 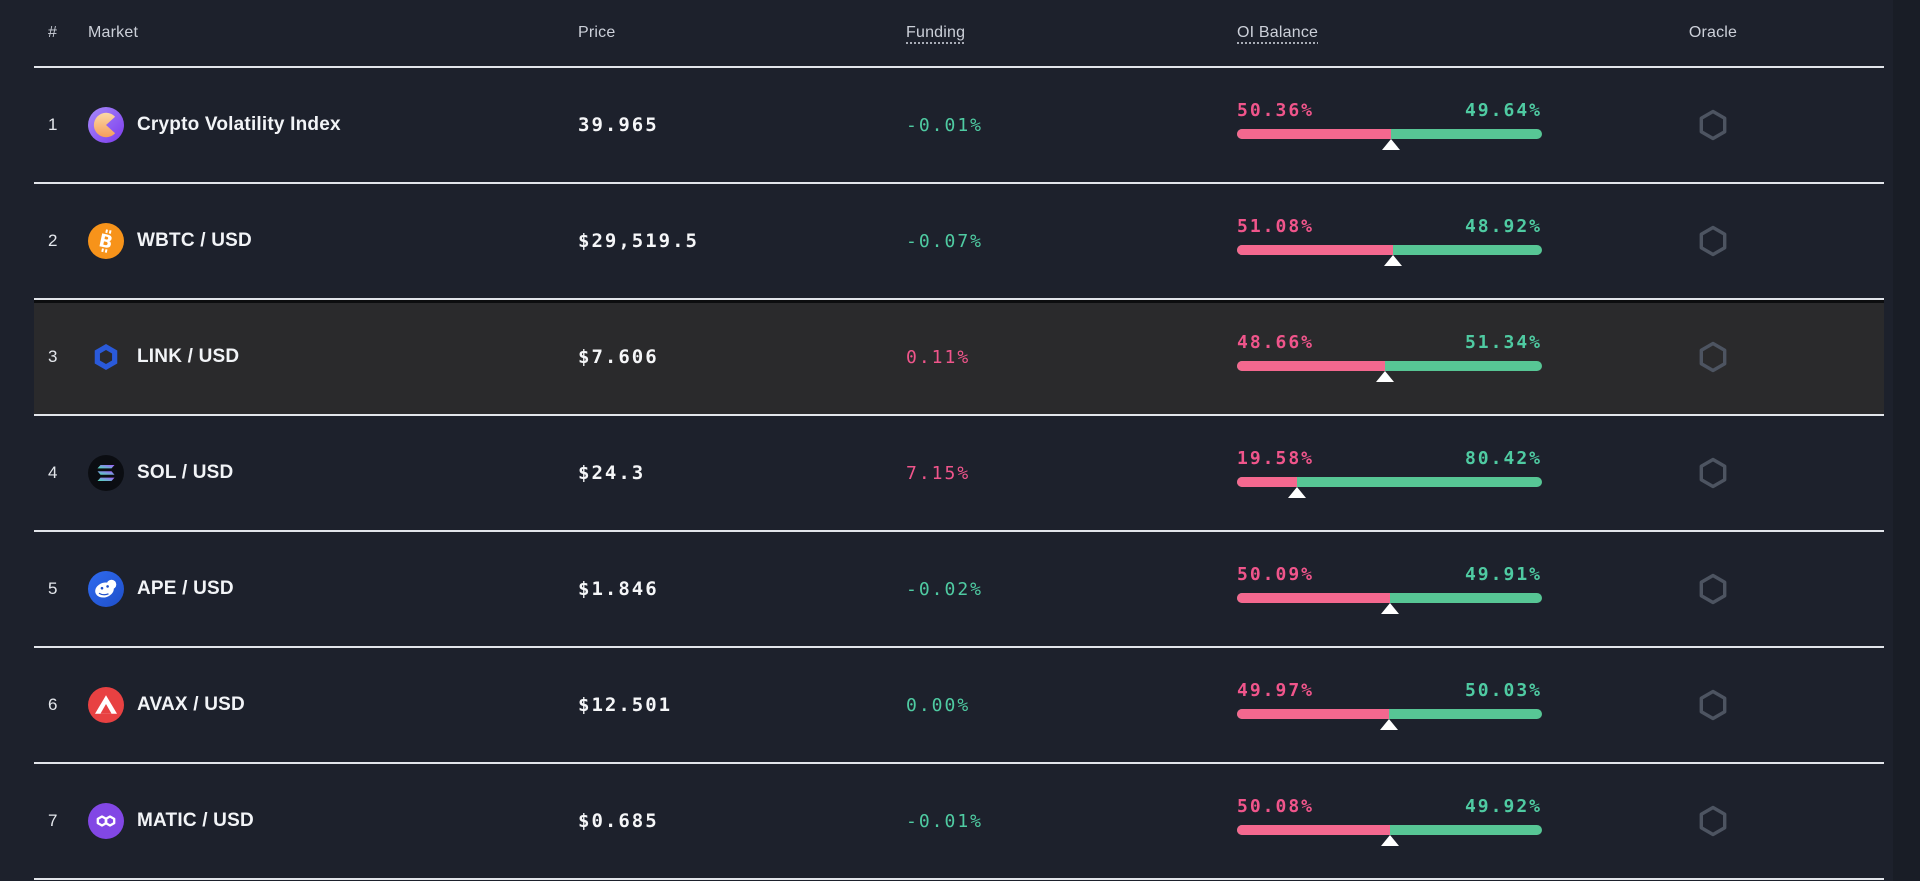 What do you see at coordinates (1389, 241) in the screenshot?
I see `oi-balance: 51.08% 48.92%` at bounding box center [1389, 241].